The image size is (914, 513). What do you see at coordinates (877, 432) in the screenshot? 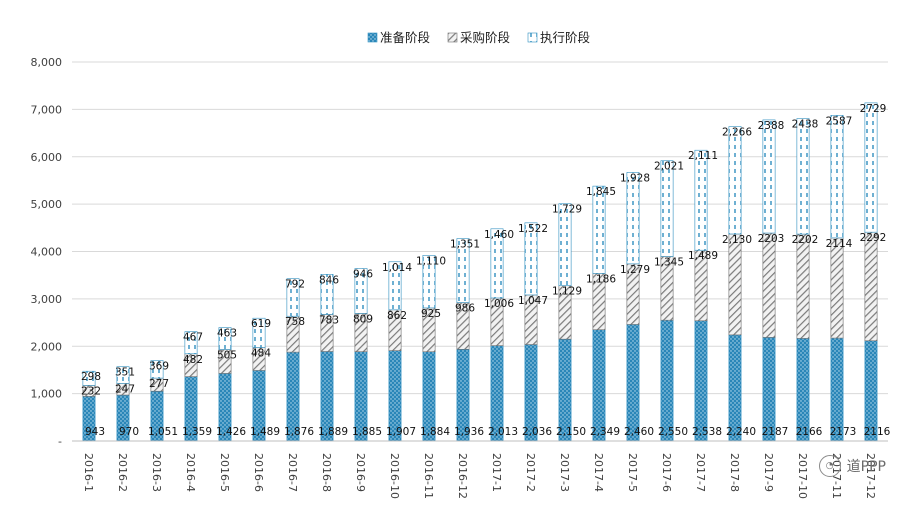
I see `data-label: 2116` at bounding box center [877, 432].